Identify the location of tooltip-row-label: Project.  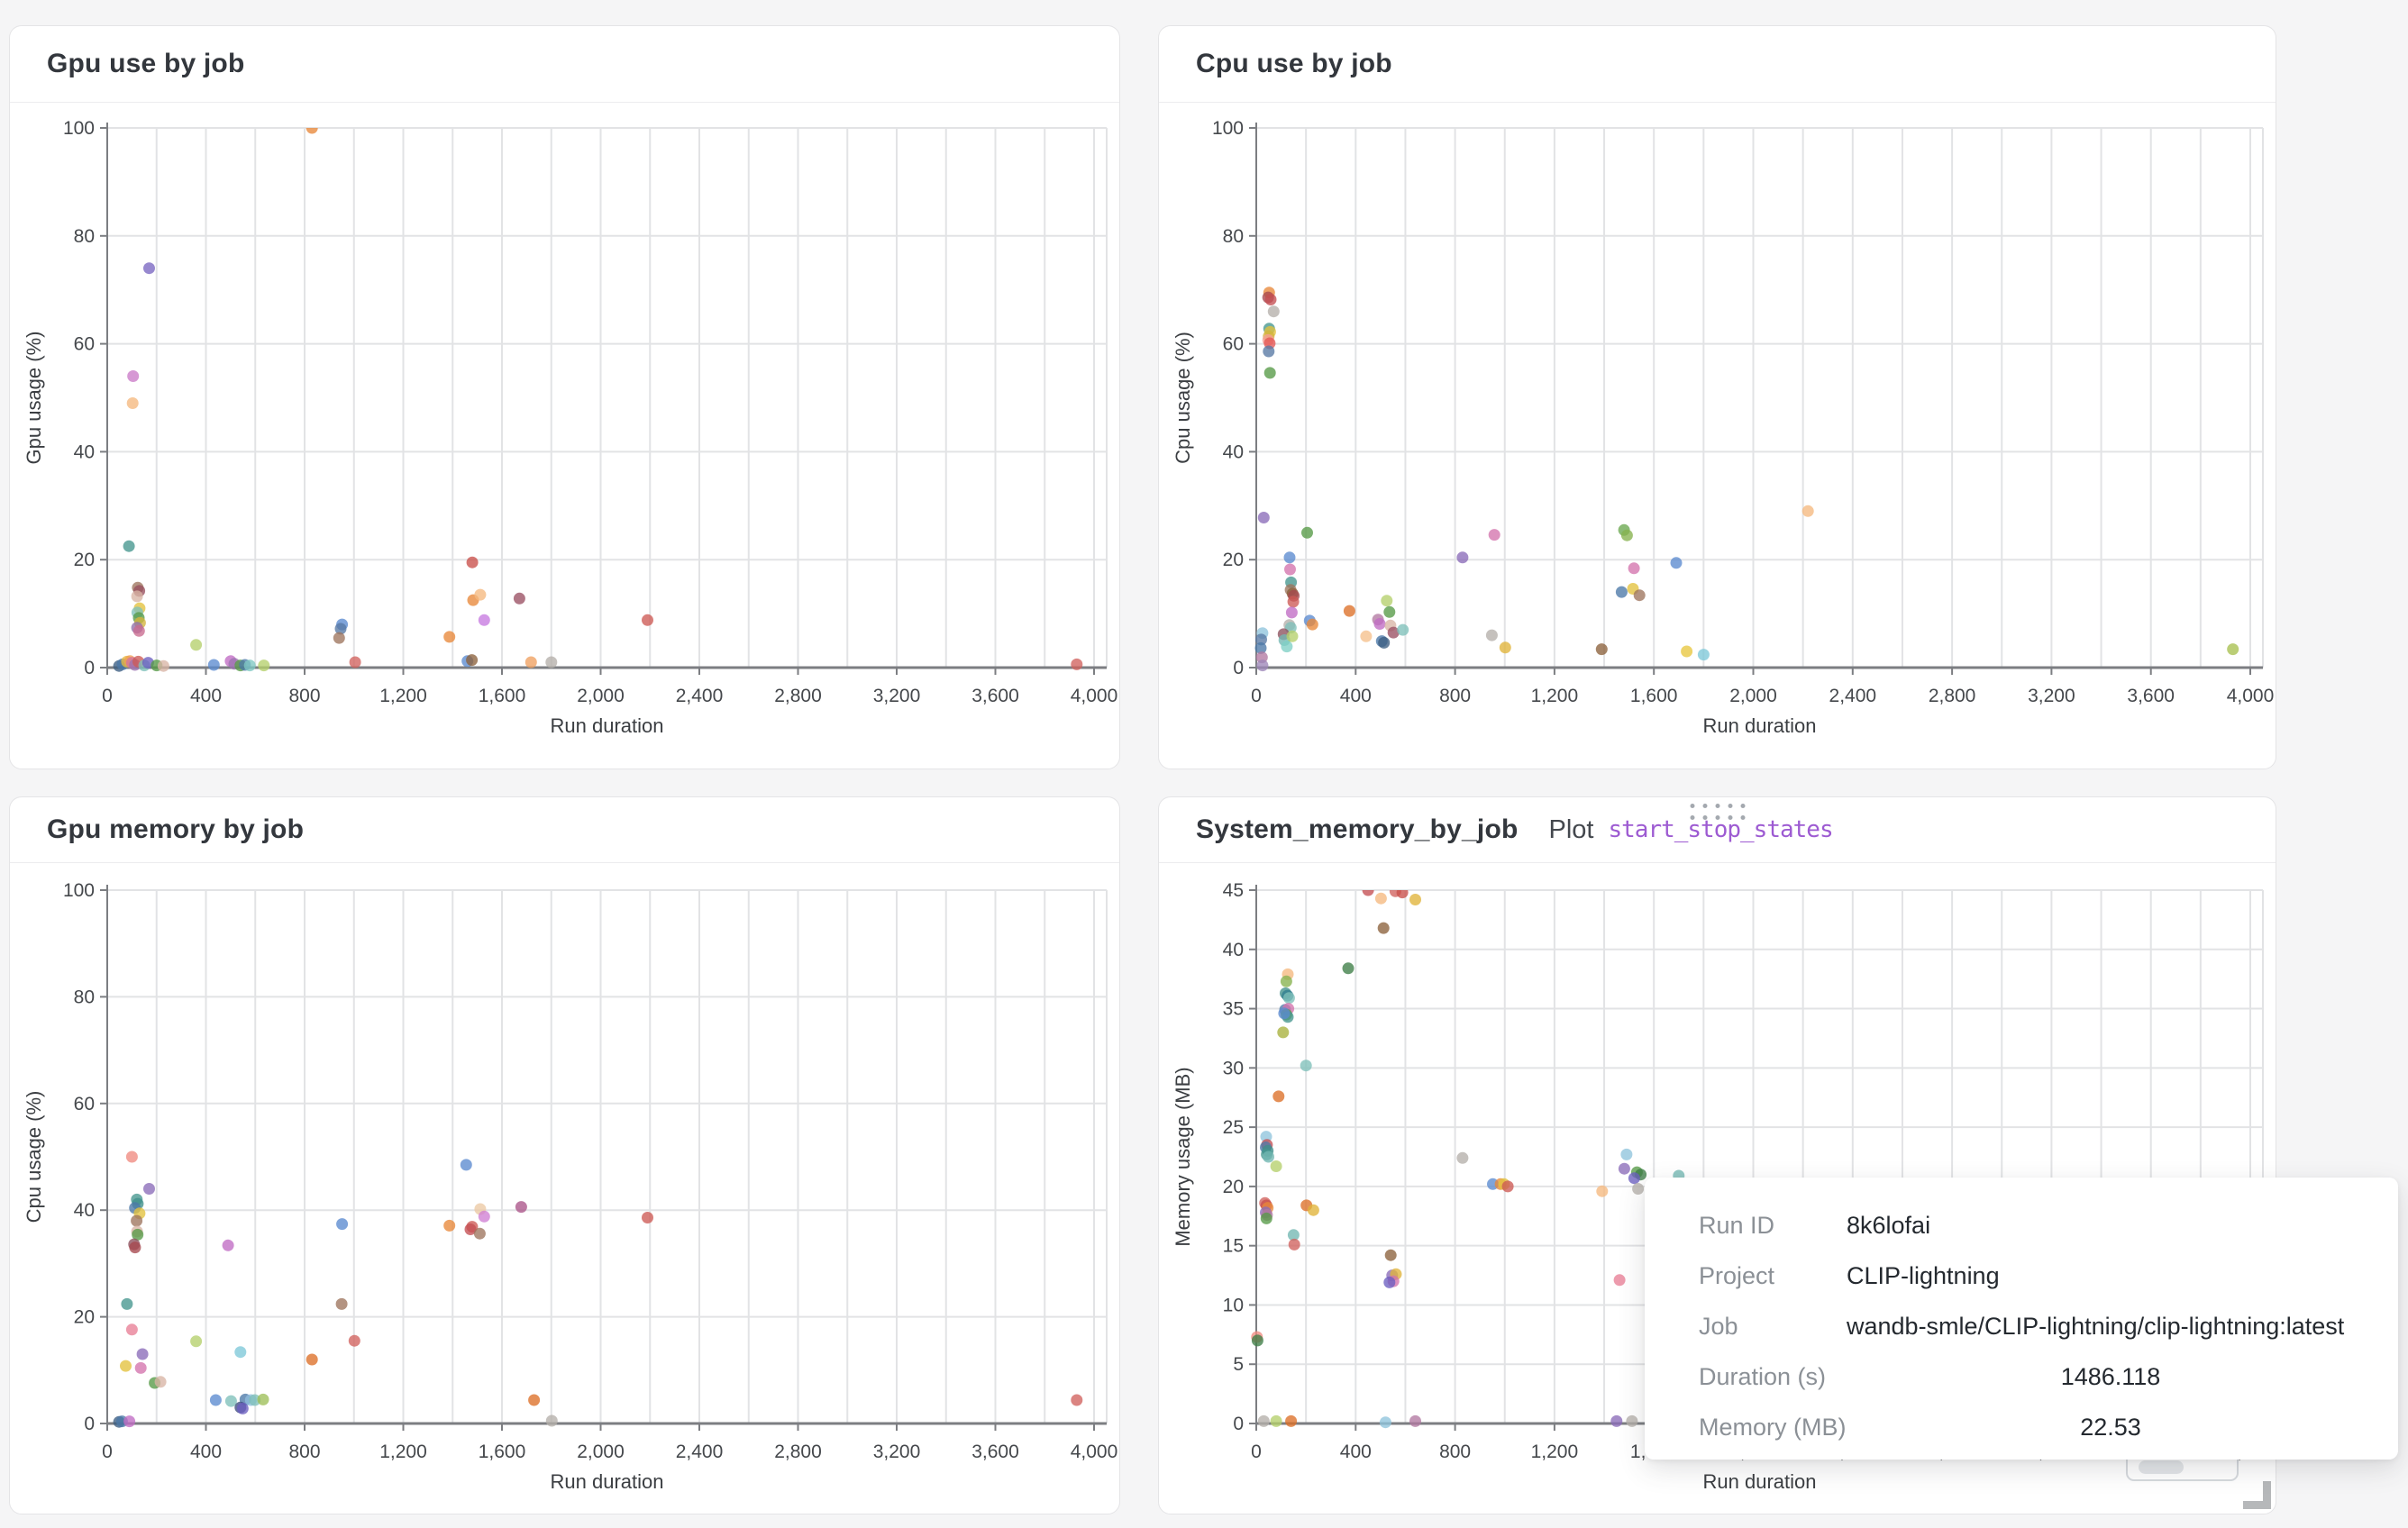
(1737, 1275).